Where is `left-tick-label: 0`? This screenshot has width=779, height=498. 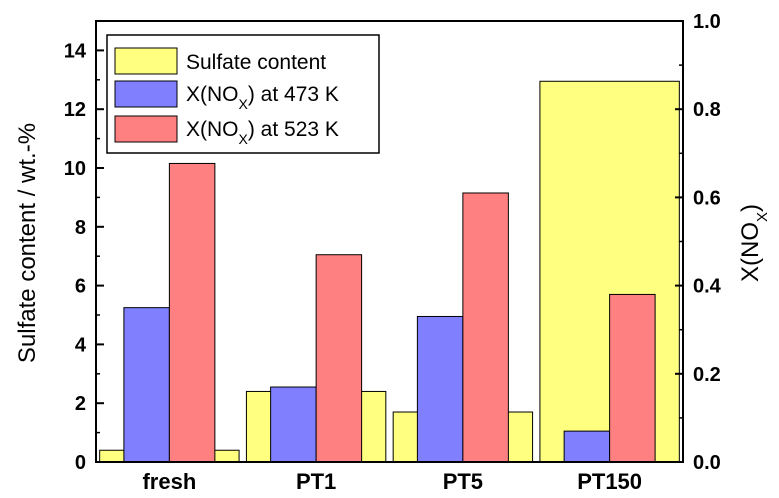 left-tick-label: 0 is located at coordinates (80, 463).